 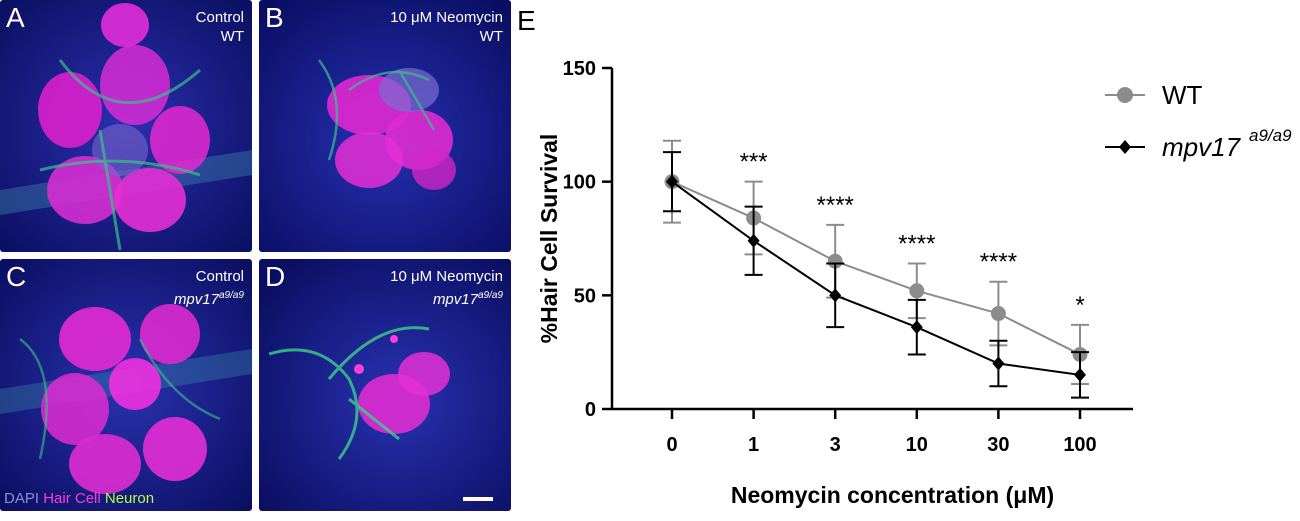 What do you see at coordinates (892, 495) in the screenshot?
I see `x-axis-label: Neomycin concentration (μM)` at bounding box center [892, 495].